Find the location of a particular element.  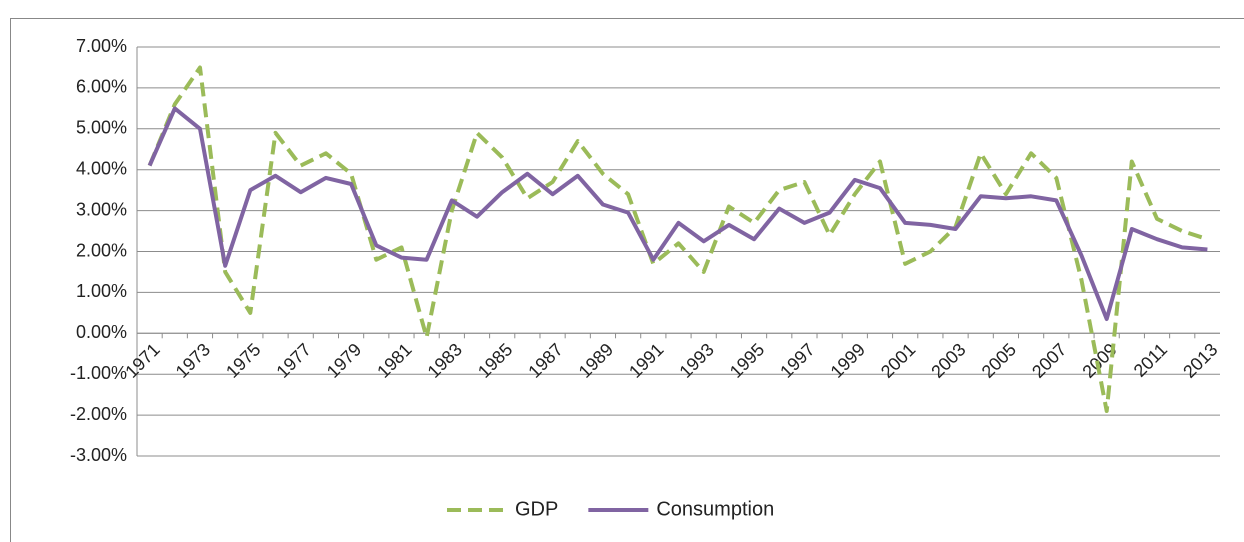

y-tick-label: 3.00% is located at coordinates (101, 209).